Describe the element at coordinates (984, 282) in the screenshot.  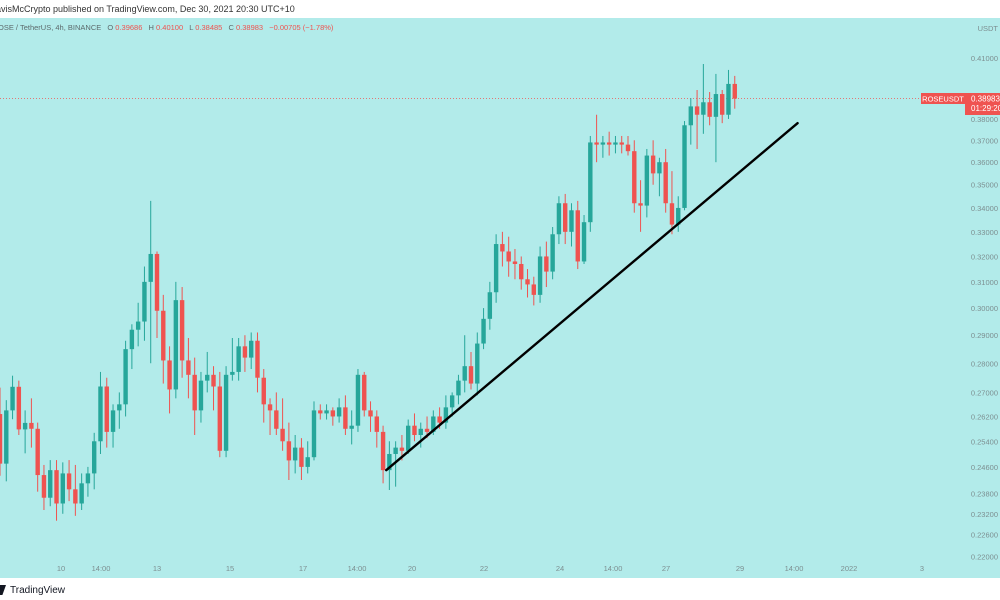
I see `price-tick-label-9: 0.31000` at that location.